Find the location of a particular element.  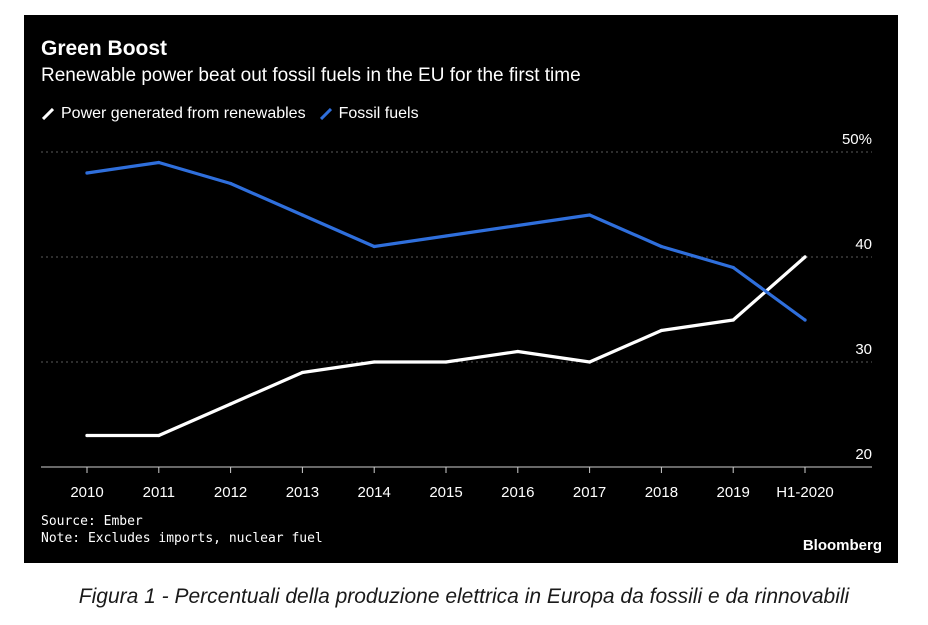

legend-item-fossil: Fossil fuels is located at coordinates (369, 114).